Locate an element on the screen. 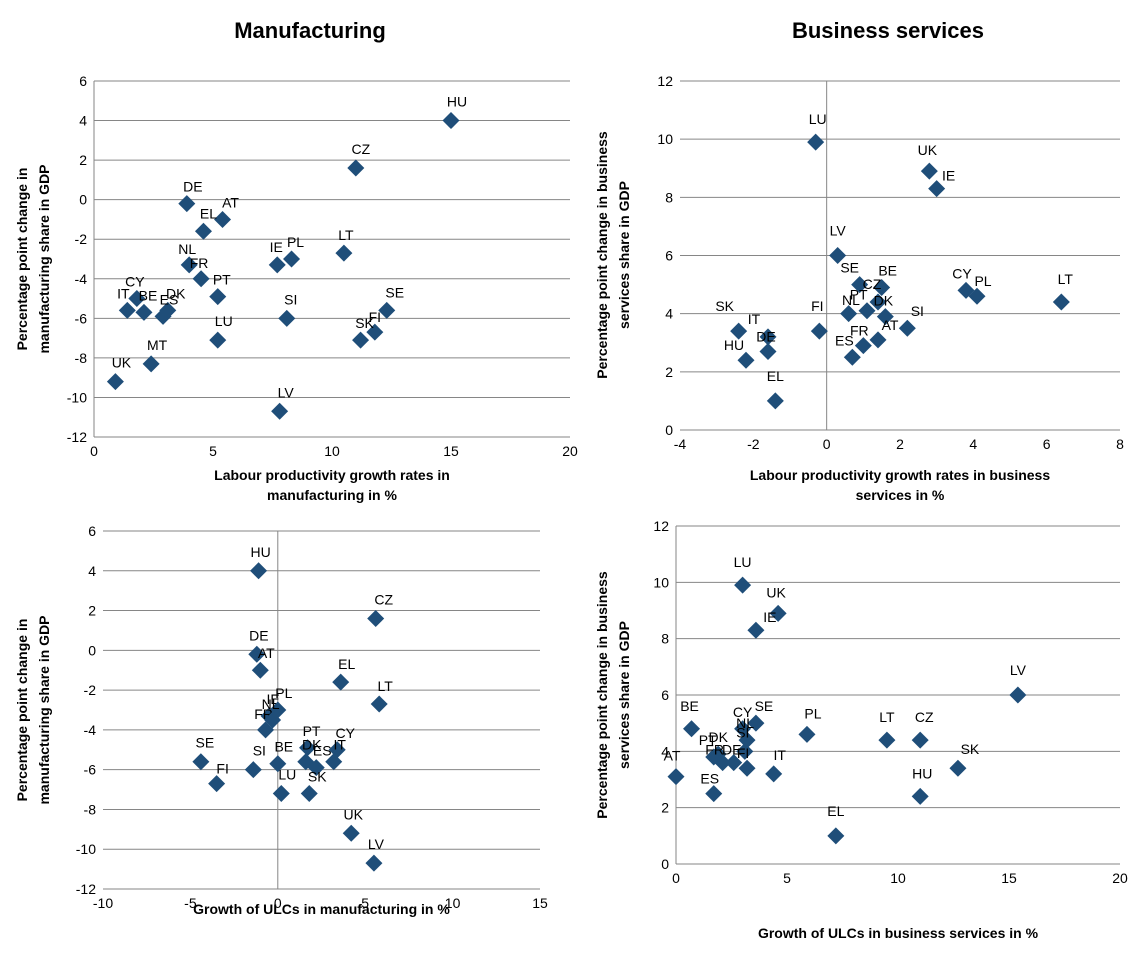 The image size is (1132, 958). y-tick-label: 0 is located at coordinates (83, 200).